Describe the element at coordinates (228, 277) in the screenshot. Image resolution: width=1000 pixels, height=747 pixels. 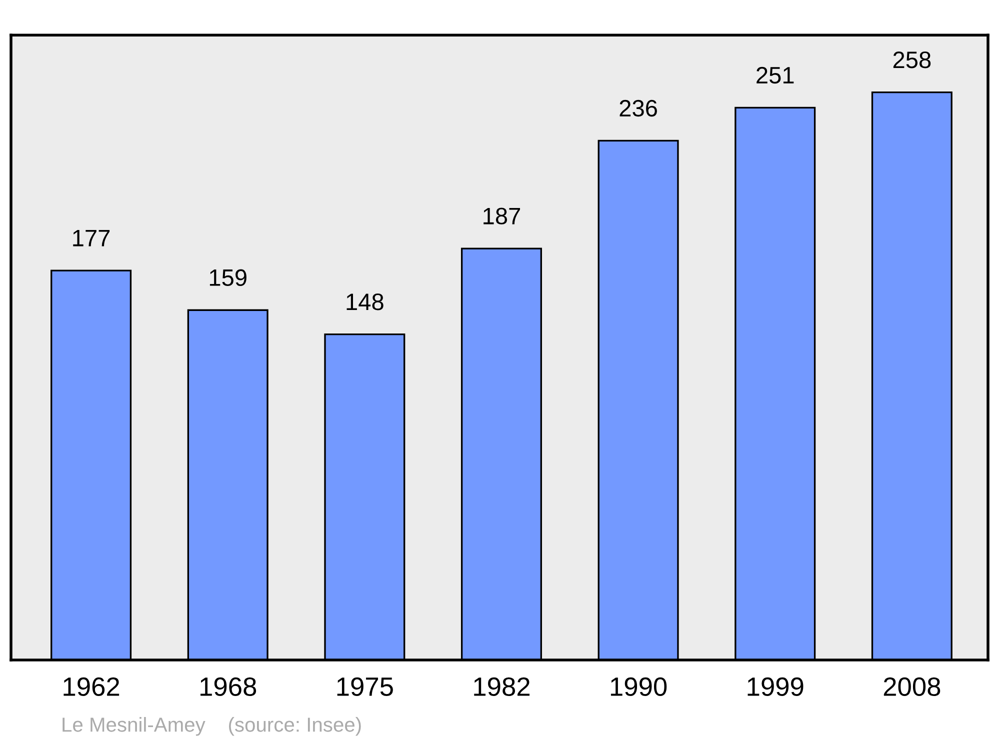
I see `data-label: 159` at that location.